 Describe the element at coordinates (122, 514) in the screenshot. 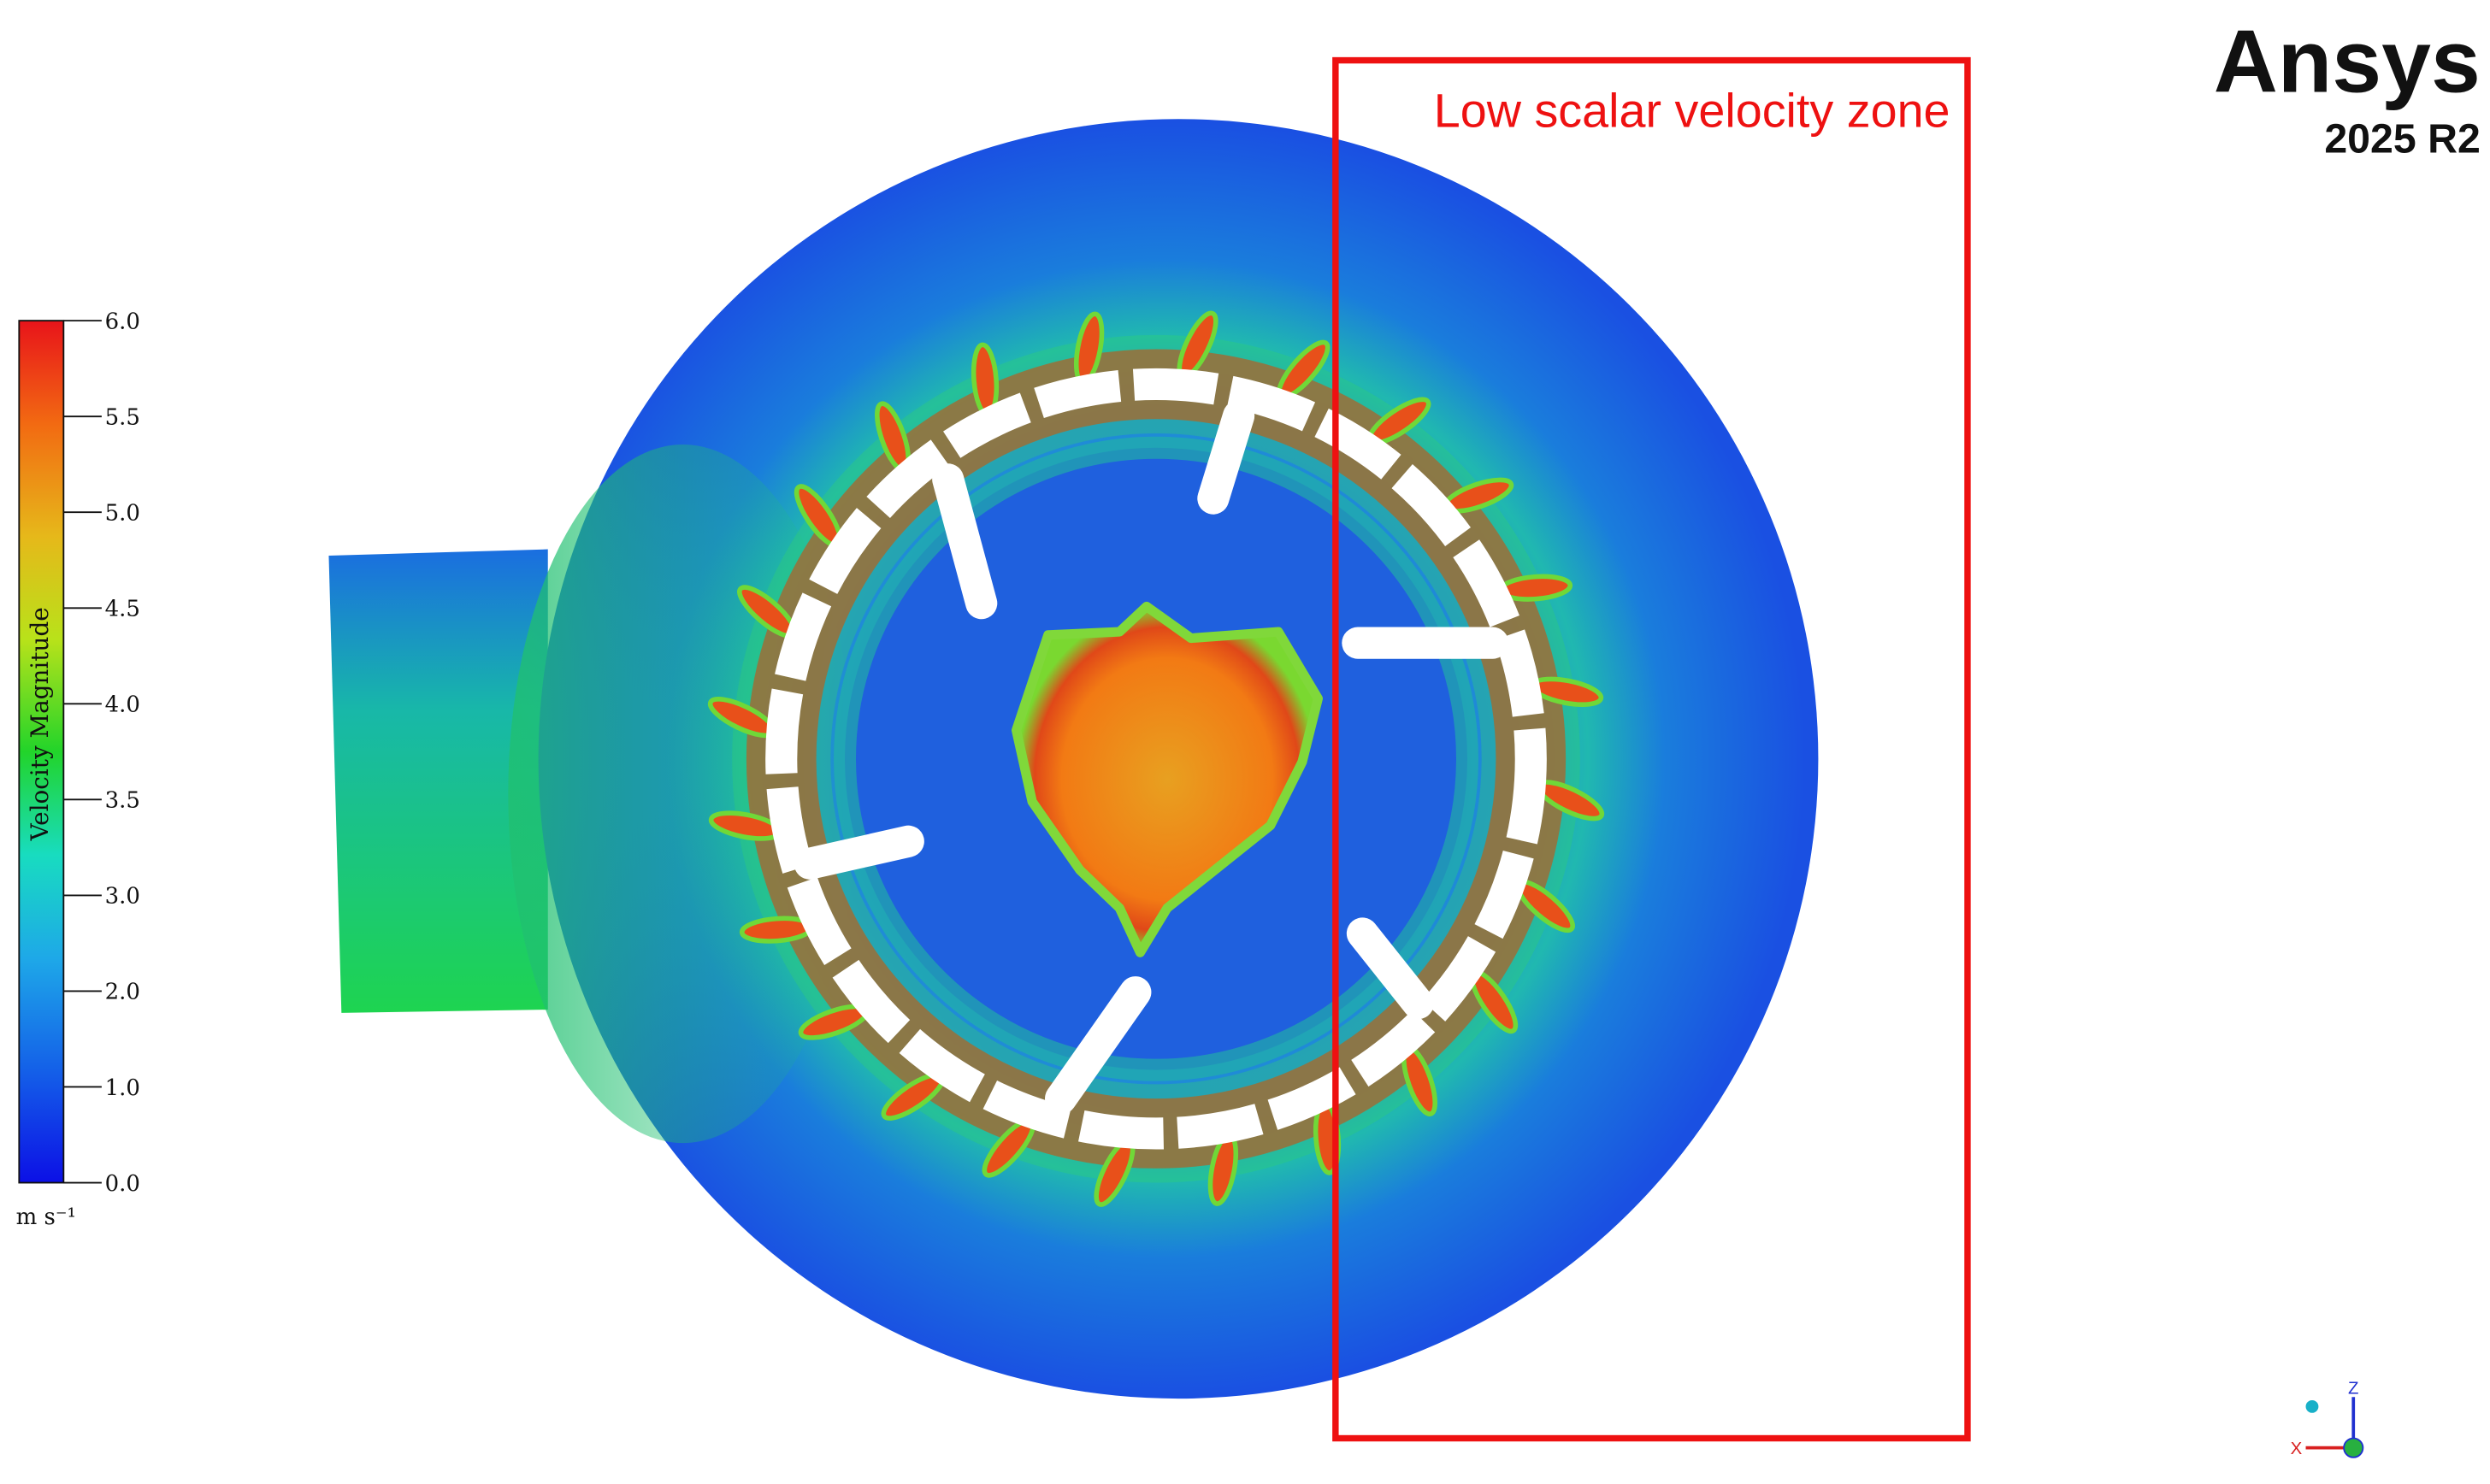

I see `colorbar-tick-label: 5.0` at that location.